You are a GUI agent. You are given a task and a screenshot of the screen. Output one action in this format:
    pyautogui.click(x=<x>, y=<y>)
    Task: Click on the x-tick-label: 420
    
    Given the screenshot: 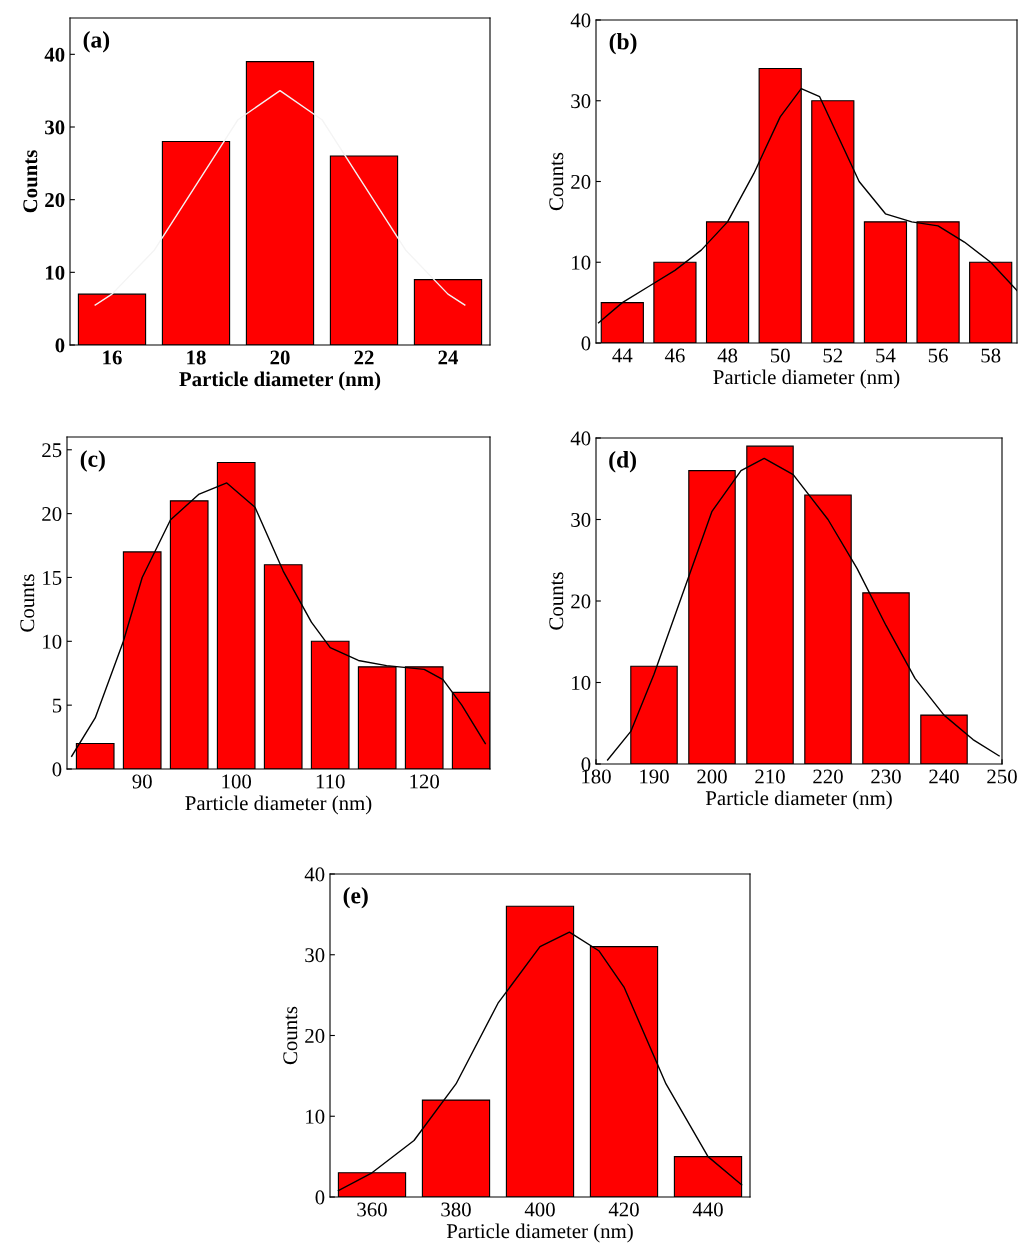 What is the action you would take?
    pyautogui.click(x=623, y=1209)
    